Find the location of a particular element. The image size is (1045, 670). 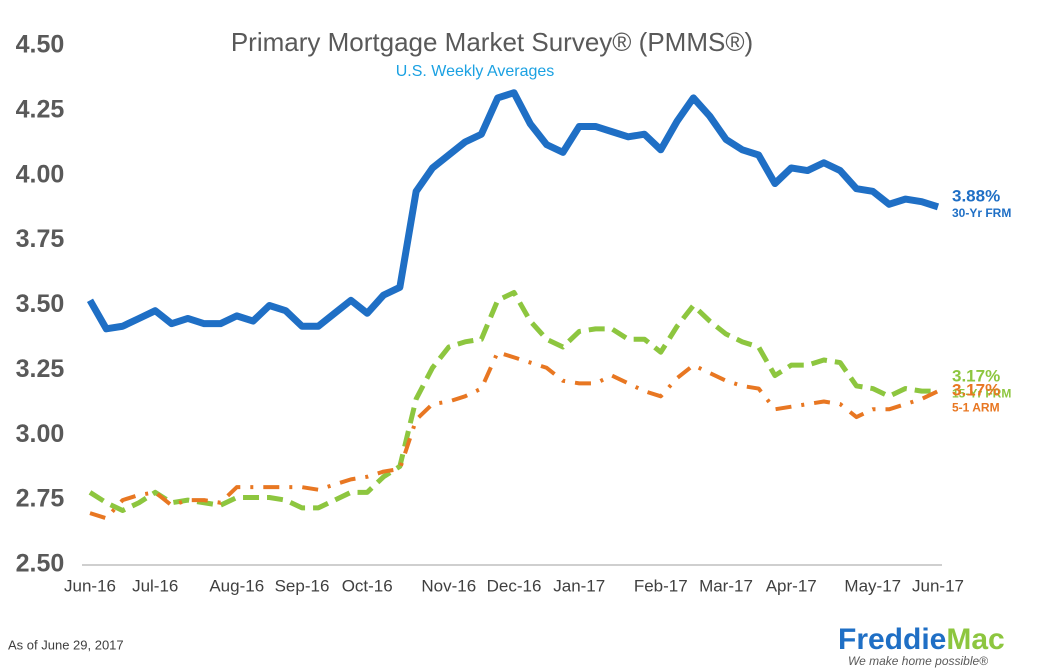

x-tick-label: Mar-17 is located at coordinates (726, 585).